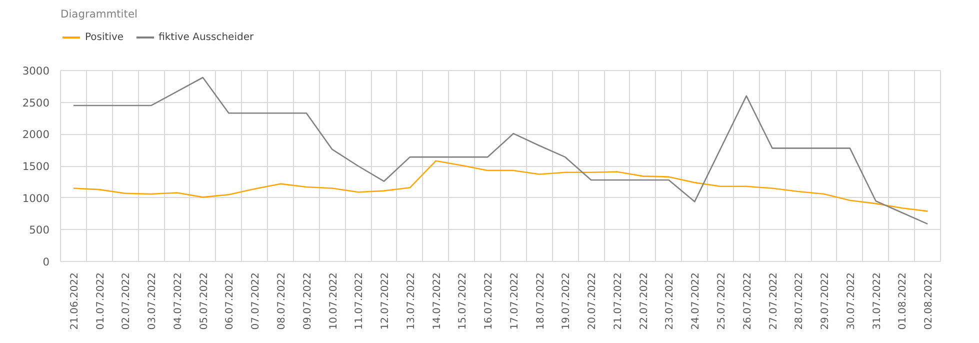 The height and width of the screenshot is (343, 979). What do you see at coordinates (514, 301) in the screenshot?
I see `x-tick-label: 17.07.2022` at bounding box center [514, 301].